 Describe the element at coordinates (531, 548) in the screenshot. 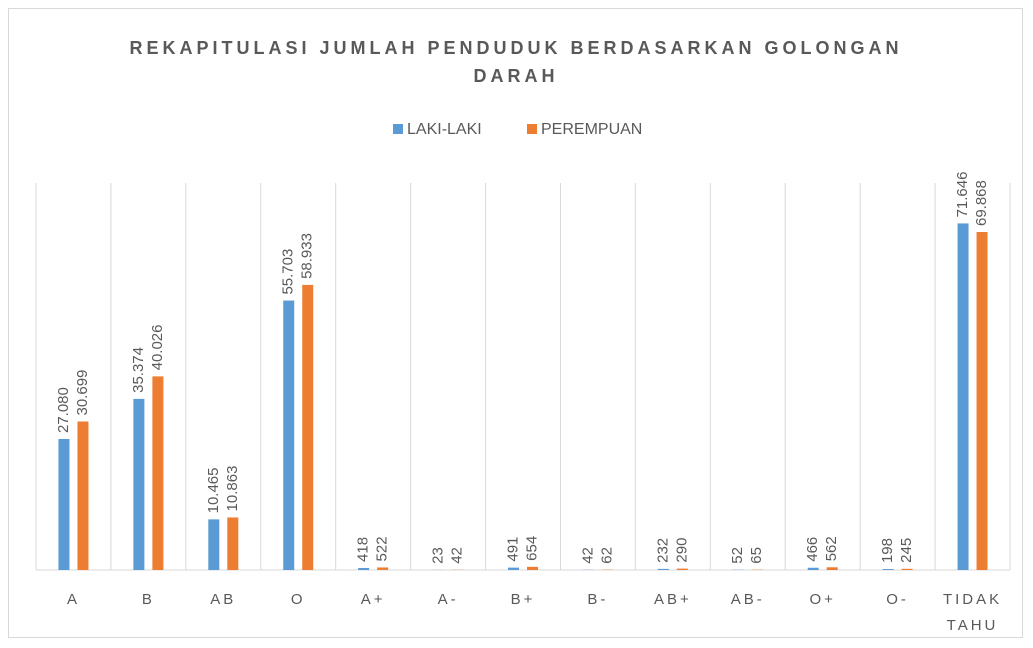

I see `data-label: 654` at that location.